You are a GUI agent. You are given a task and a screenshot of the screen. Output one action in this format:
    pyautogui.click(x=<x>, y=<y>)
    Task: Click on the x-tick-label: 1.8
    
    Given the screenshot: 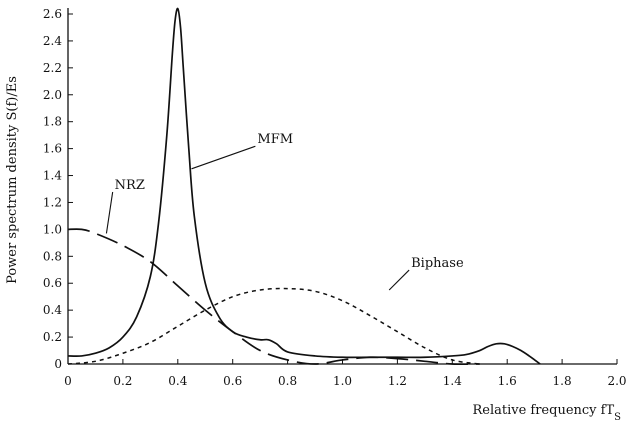 What is the action you would take?
    pyautogui.click(x=562, y=381)
    